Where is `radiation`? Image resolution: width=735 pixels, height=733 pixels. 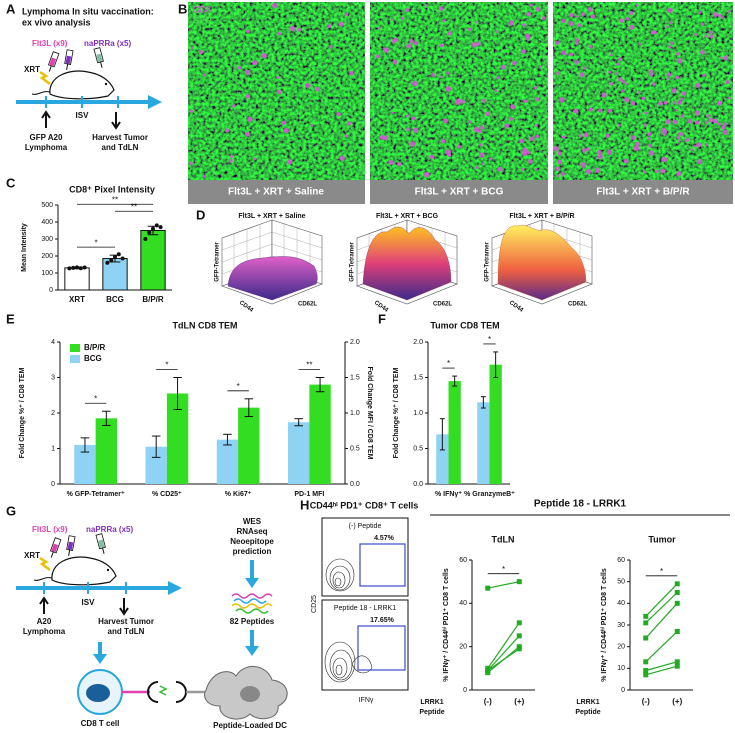
radiation is located at coordinates (45, 77).